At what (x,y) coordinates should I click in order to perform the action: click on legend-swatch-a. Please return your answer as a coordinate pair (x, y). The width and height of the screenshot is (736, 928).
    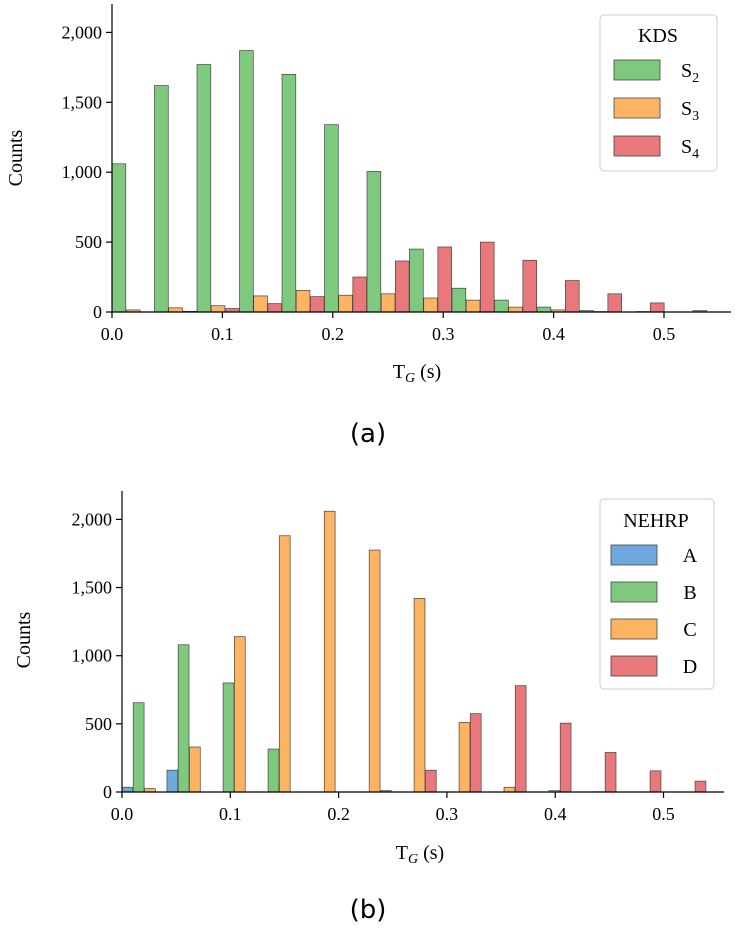
    Looking at the image, I should click on (634, 555).